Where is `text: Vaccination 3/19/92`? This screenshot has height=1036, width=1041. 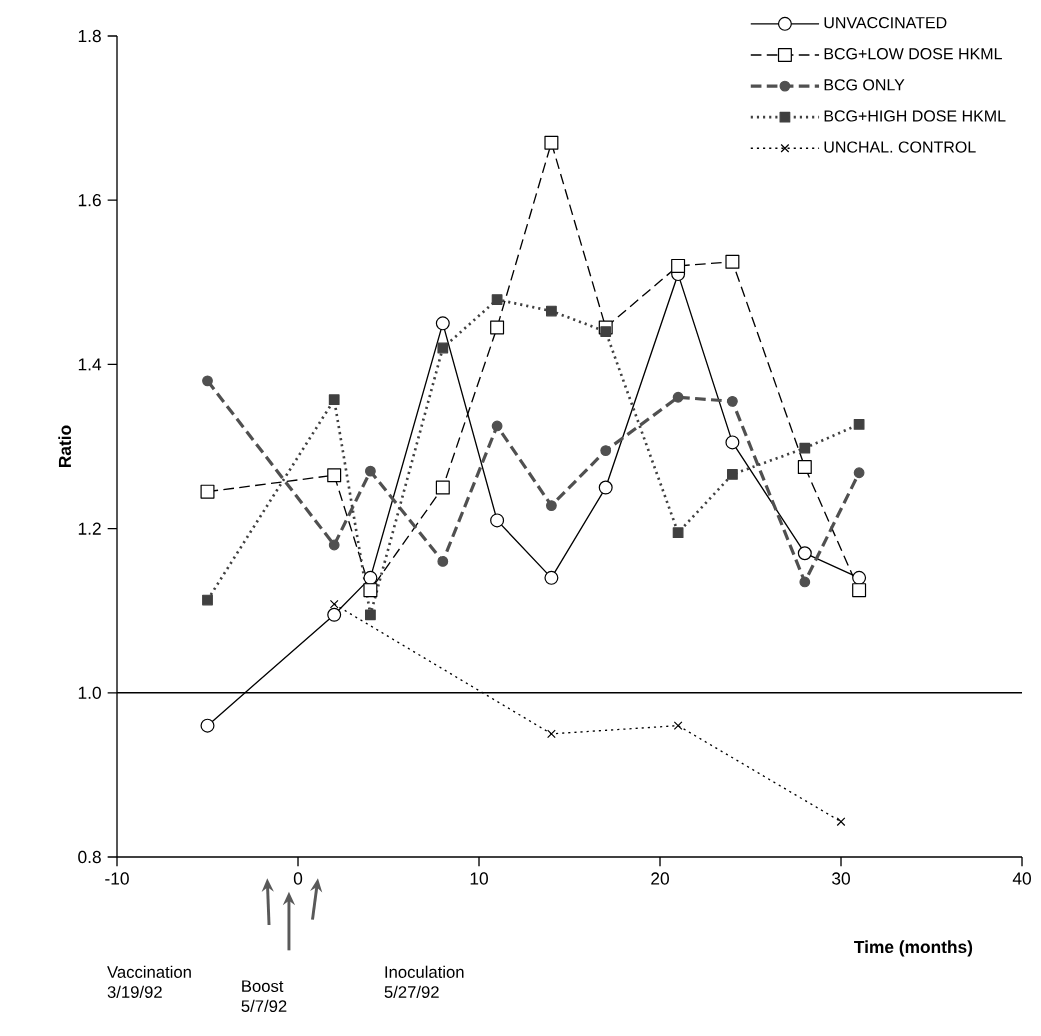
text: Vaccination 3/19/92 is located at coordinates (149, 981).